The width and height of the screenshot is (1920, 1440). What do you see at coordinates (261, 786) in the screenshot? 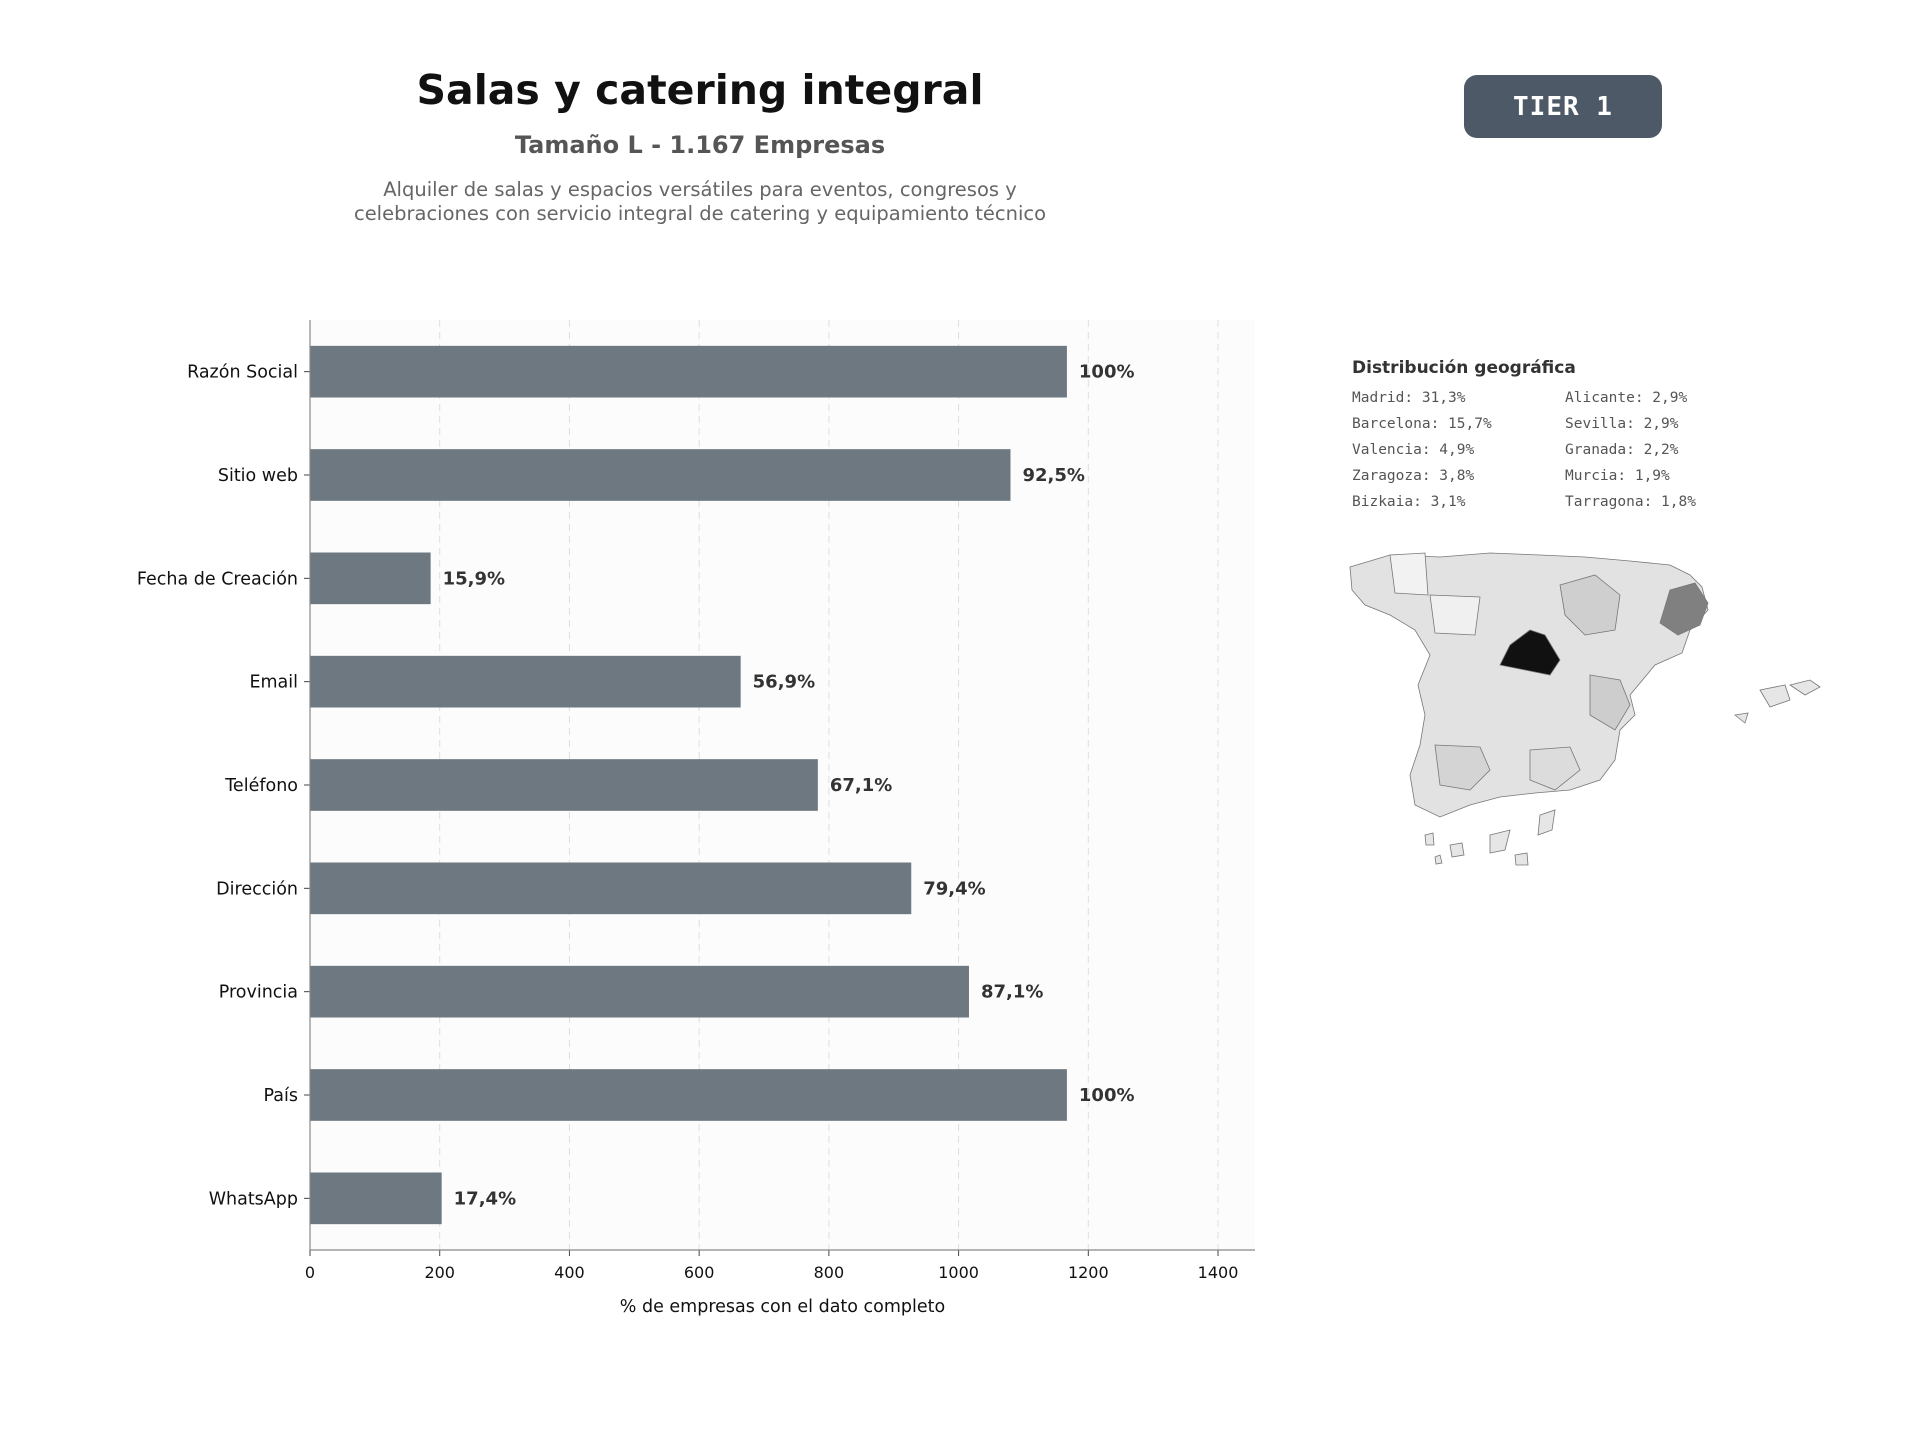
I see `y-tick-label: Teléfono` at bounding box center [261, 786].